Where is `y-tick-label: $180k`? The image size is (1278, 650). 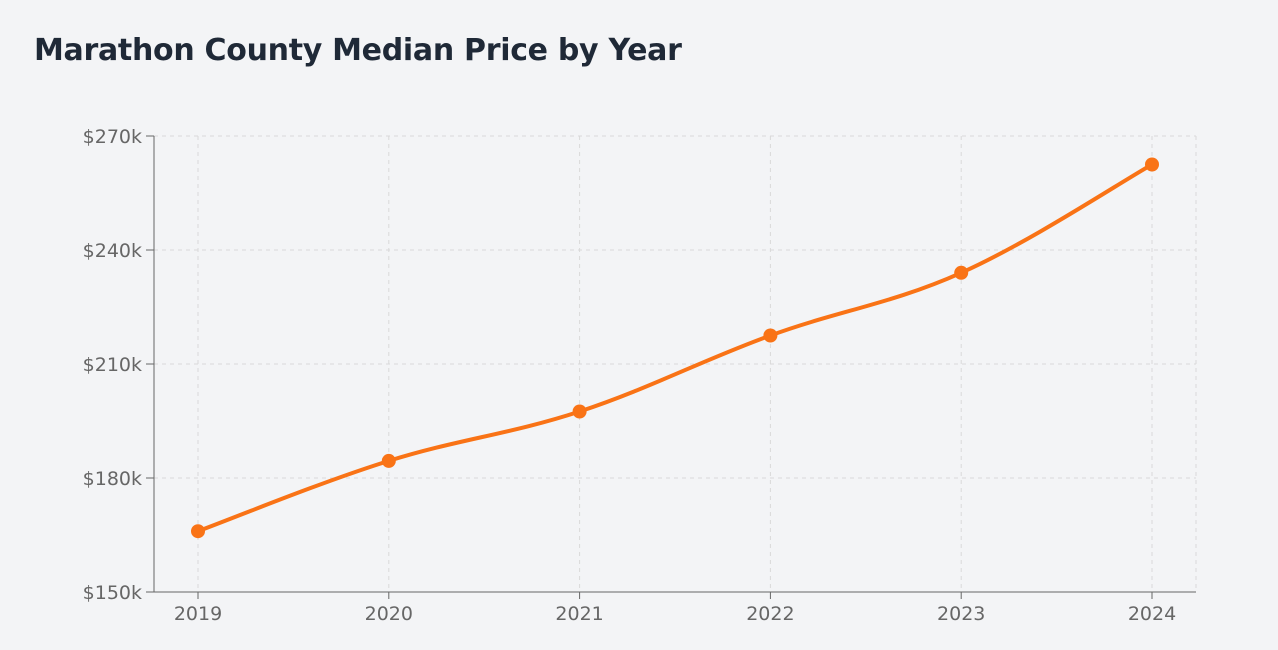 y-tick-label: $180k is located at coordinates (112, 479).